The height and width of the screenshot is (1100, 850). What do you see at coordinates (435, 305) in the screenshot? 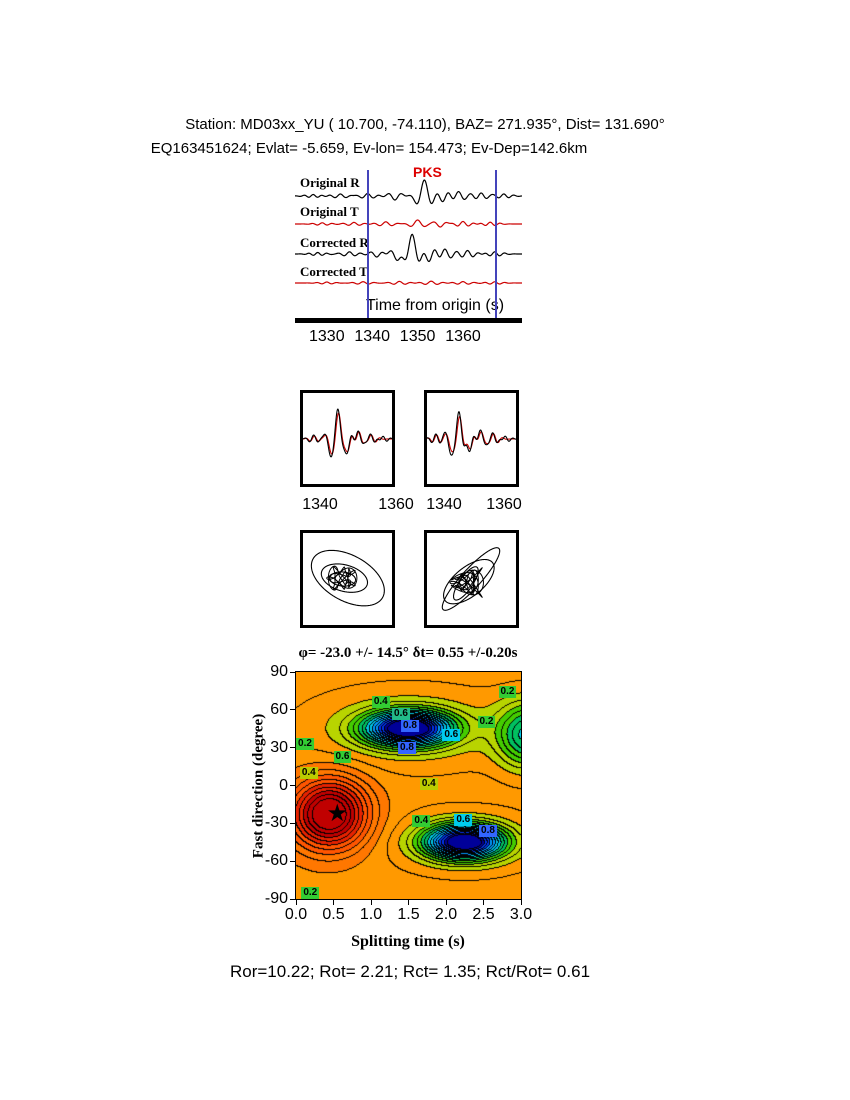
I see `time-axis-label: Time from origin (s)` at bounding box center [435, 305].